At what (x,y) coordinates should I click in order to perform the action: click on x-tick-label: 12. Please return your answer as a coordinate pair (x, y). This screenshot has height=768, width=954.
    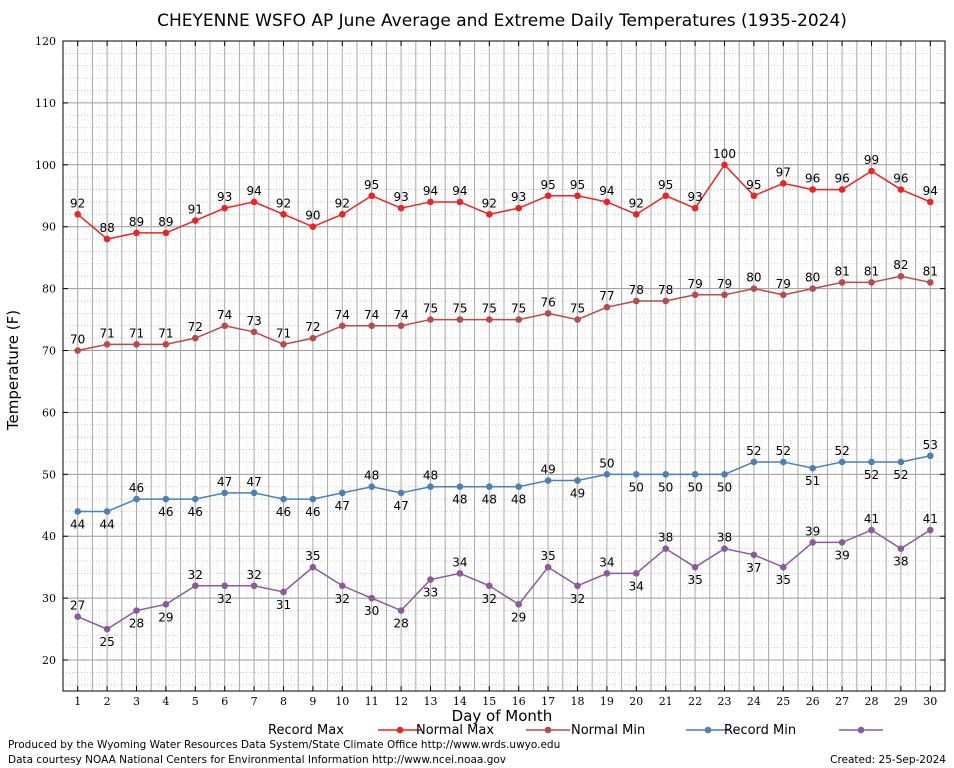
    Looking at the image, I should click on (401, 701).